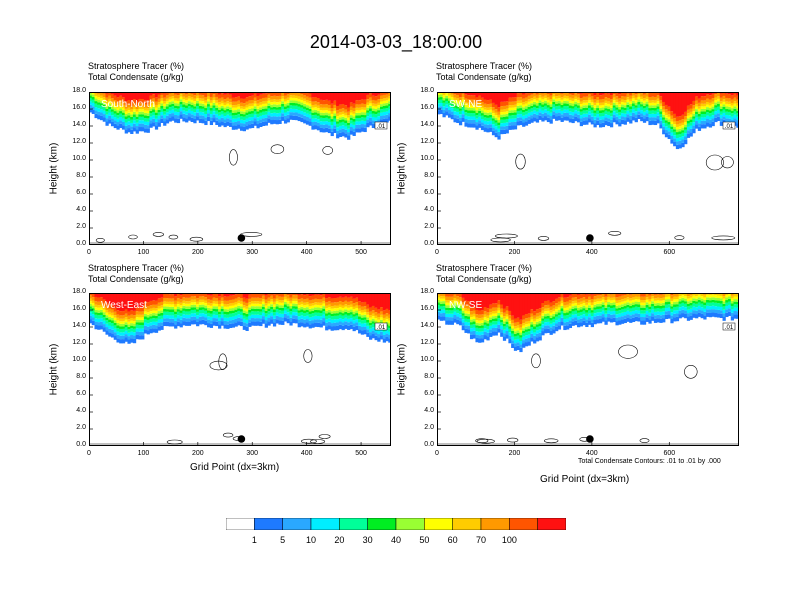  What do you see at coordinates (136, 268) in the screenshot?
I see `panel-3-field-label-1: Stratosphere Tracer (%)` at bounding box center [136, 268].